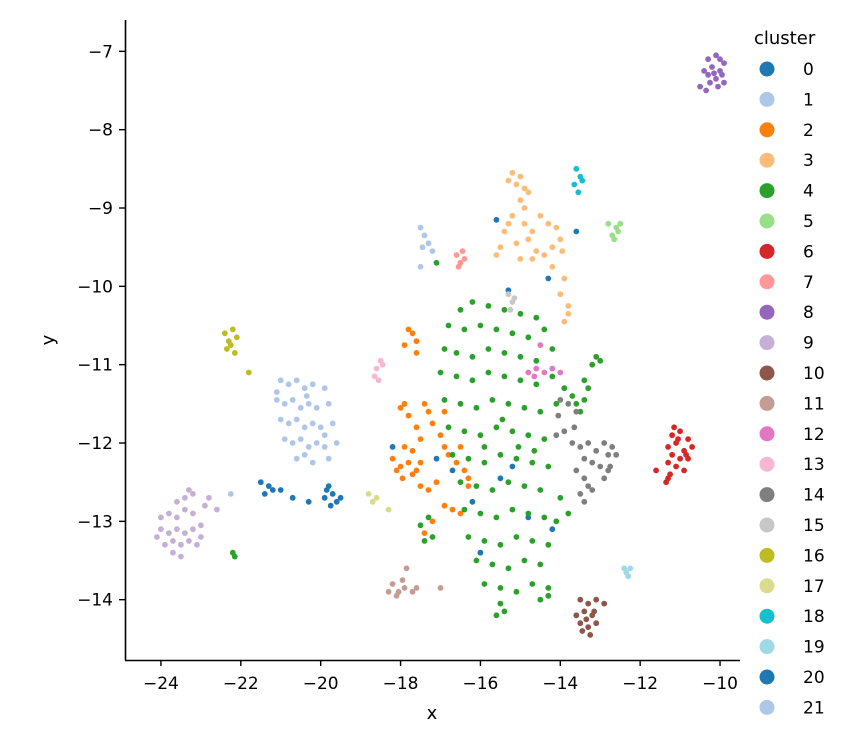  Describe the element at coordinates (432, 251) in the screenshot. I see `cluster-1-point` at that location.